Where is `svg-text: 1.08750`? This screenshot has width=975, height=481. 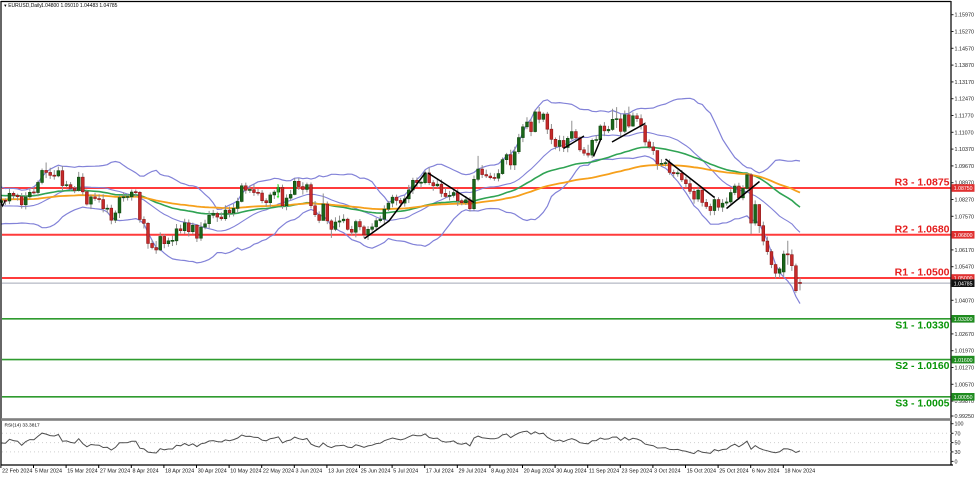 svg-text: 1.08750 is located at coordinates (963, 189).